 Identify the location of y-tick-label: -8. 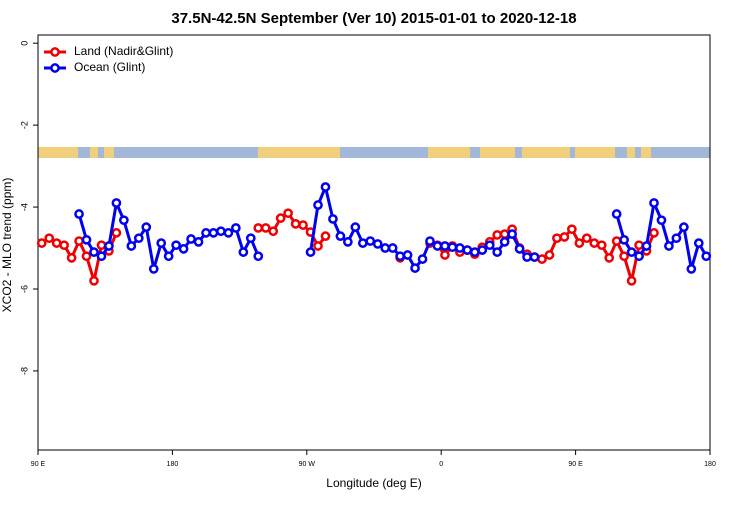
(24, 371).